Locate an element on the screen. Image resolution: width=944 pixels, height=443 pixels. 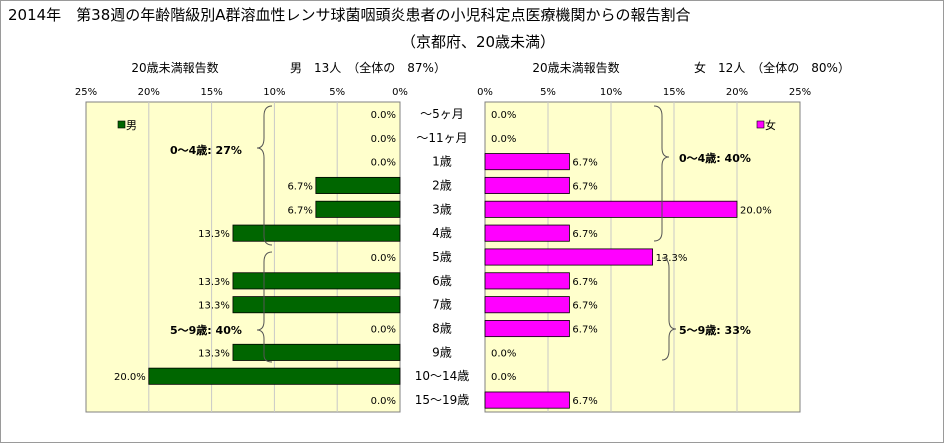
female-header-count-label: 20歳未満報告数 is located at coordinates (575, 67).